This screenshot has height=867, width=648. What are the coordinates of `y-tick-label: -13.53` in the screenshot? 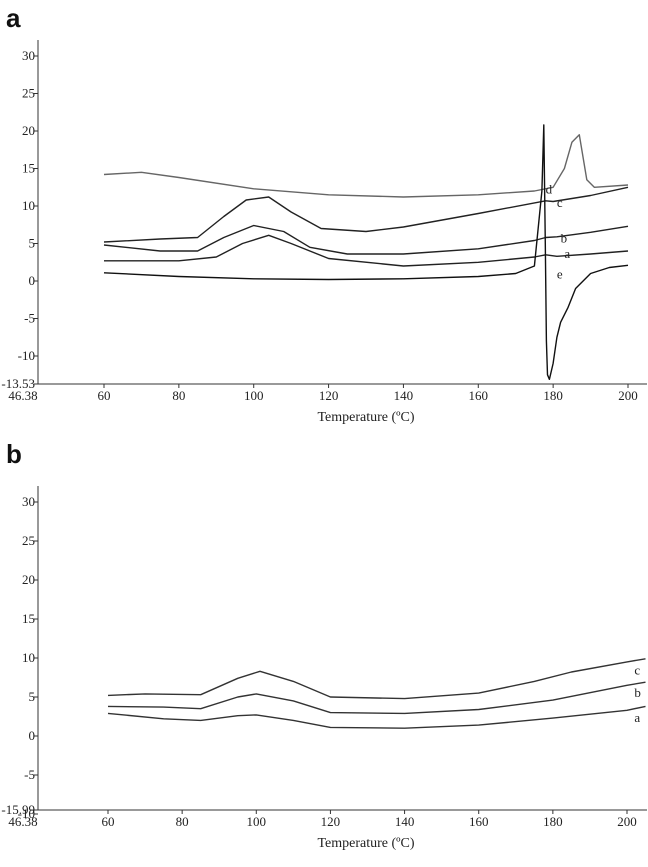 It's located at (18, 383).